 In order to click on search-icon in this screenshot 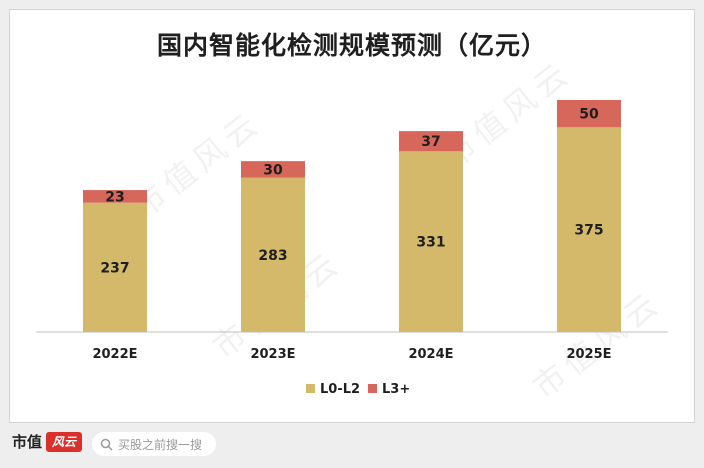, I will do `click(106, 444)`.